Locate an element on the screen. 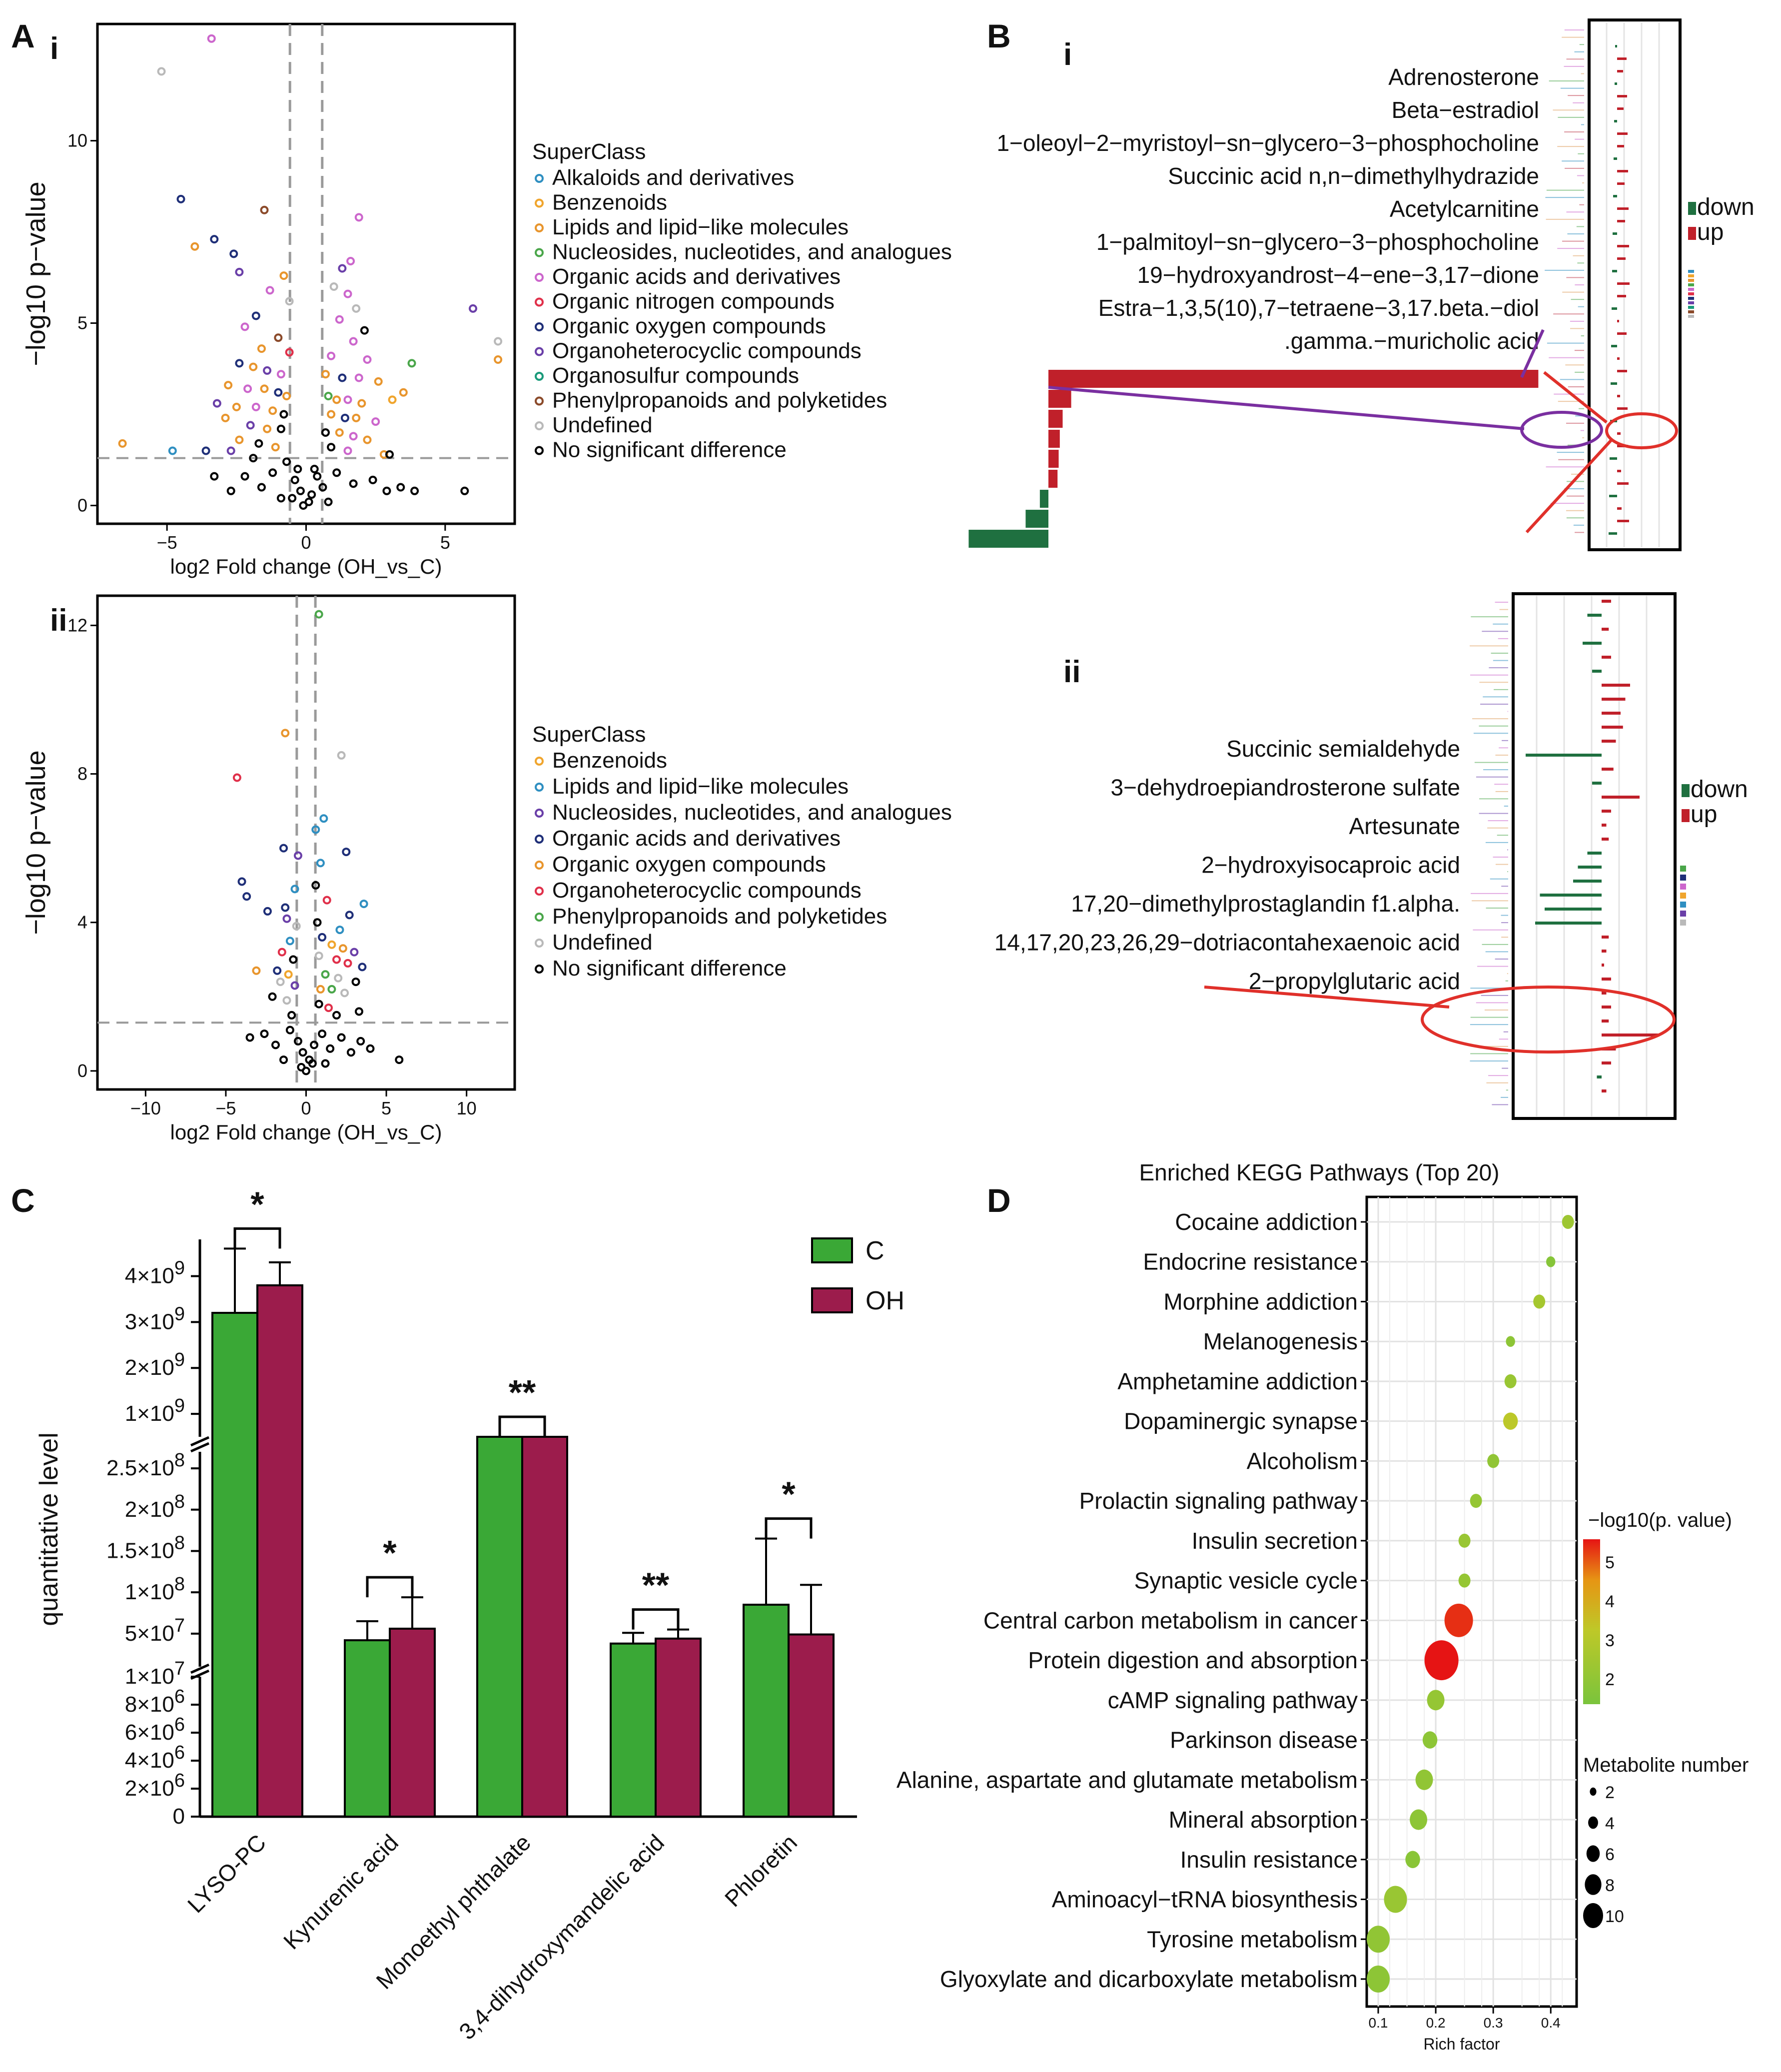 This screenshot has width=1781, height=2072. pathway-label-camp-signaling-pathway: cAMP signaling pathway is located at coordinates (1233, 1700).